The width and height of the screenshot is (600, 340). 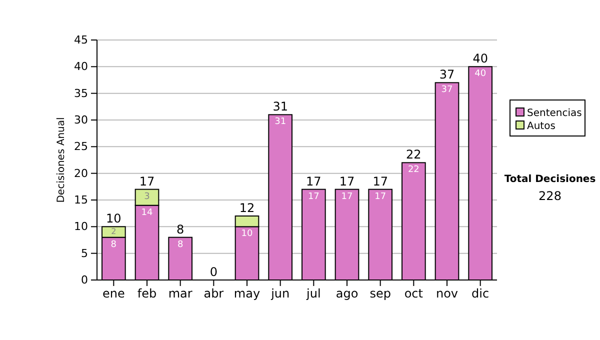 What do you see at coordinates (84, 280) in the screenshot?
I see `y-tick-label: 0` at bounding box center [84, 280].